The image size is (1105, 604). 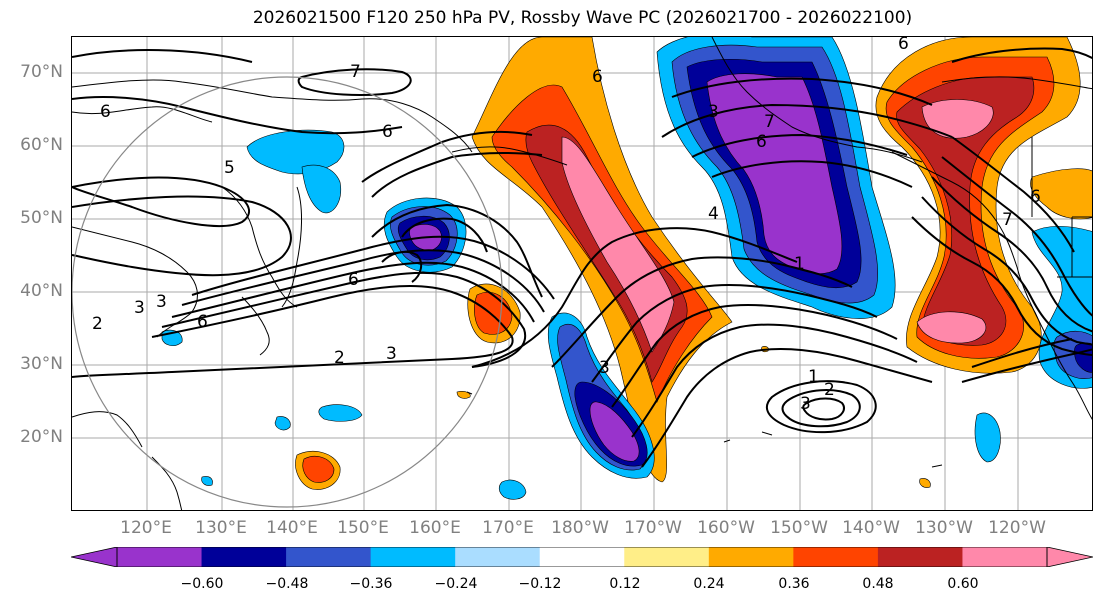 I want to click on lat-label-70n: 70°N, so click(x=41, y=72).